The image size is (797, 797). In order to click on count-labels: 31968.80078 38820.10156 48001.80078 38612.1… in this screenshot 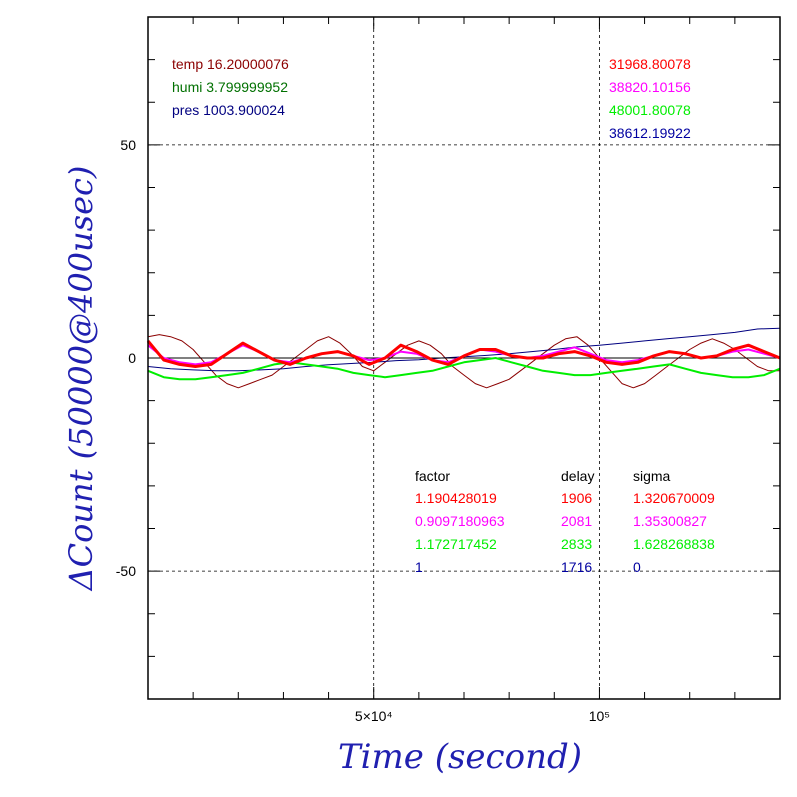, I will do `click(650, 98)`.